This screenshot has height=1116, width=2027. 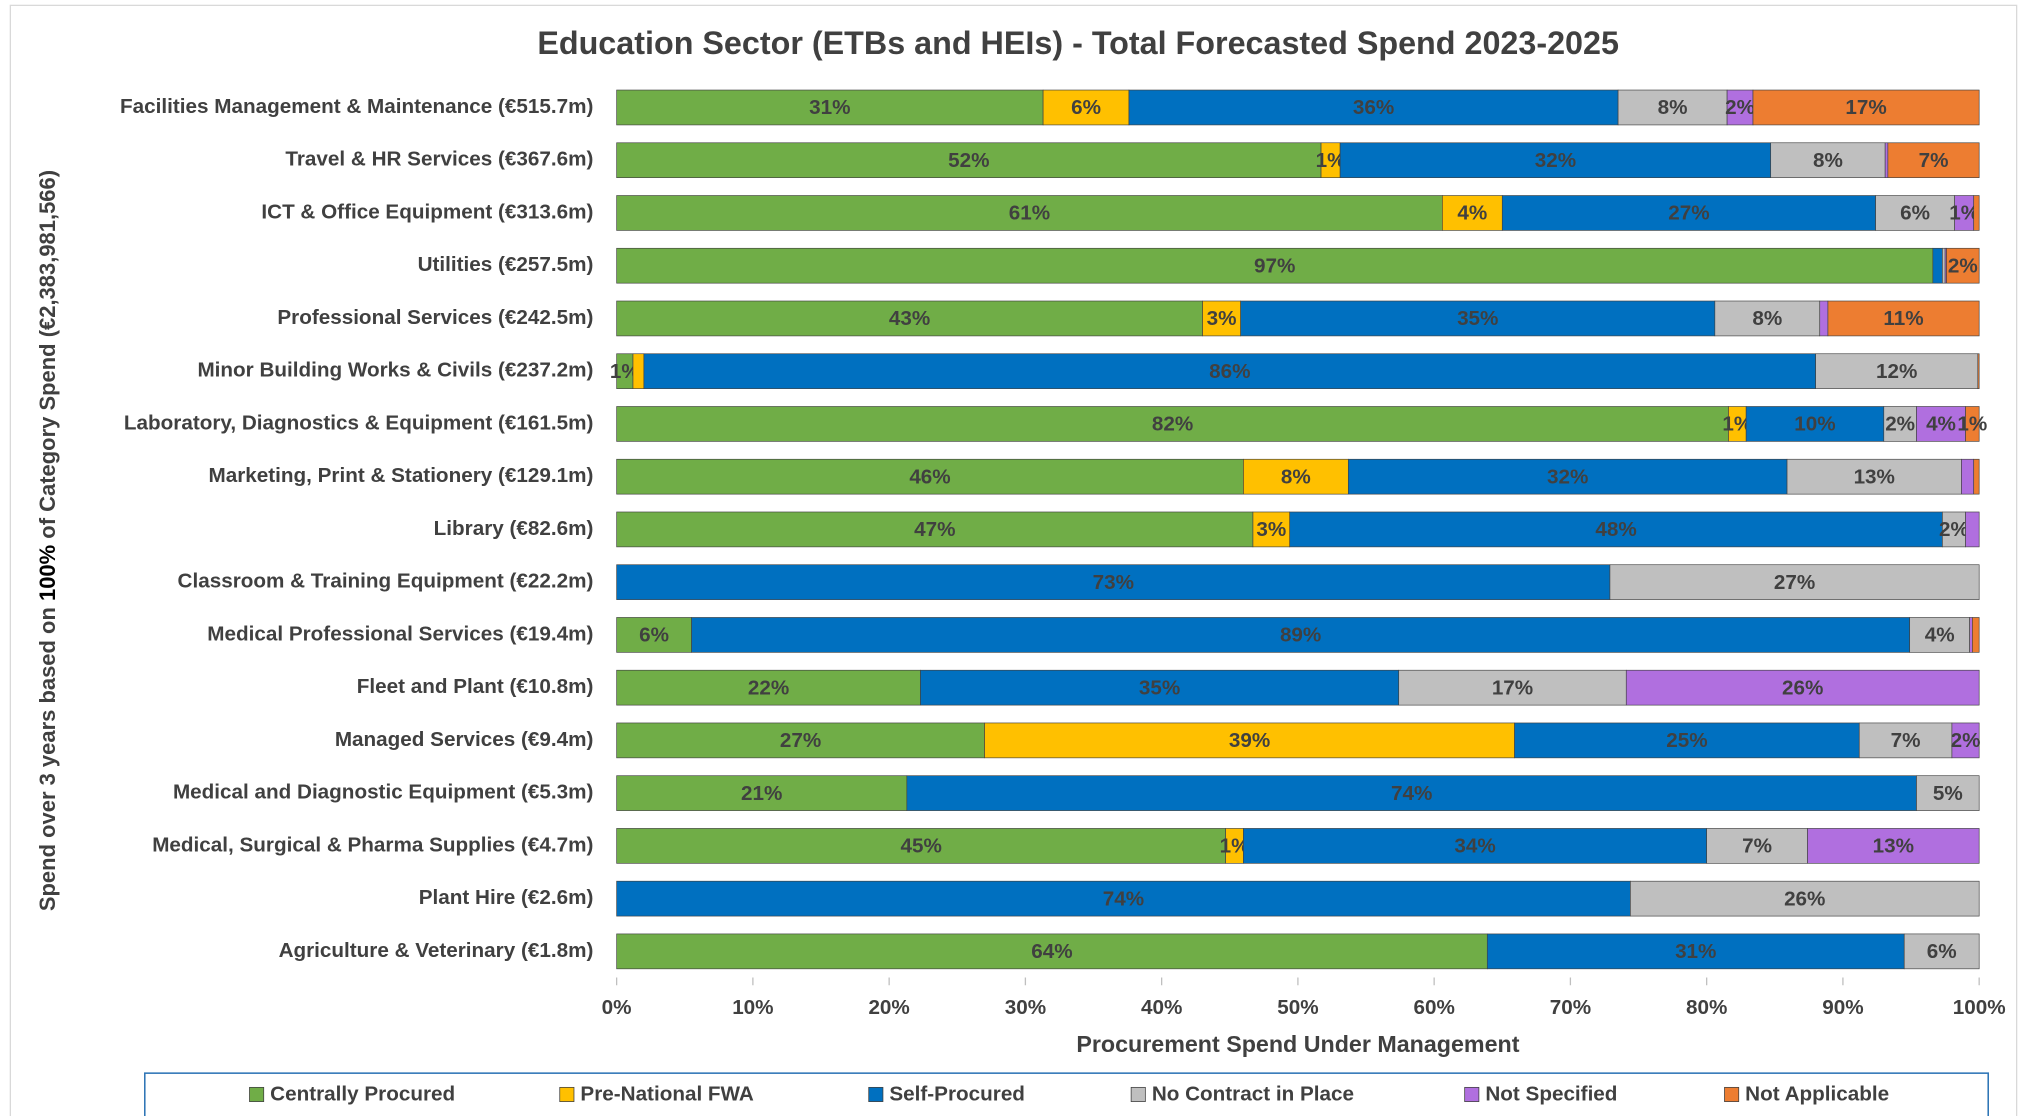 I want to click on data-label: 11%, so click(x=1903, y=318).